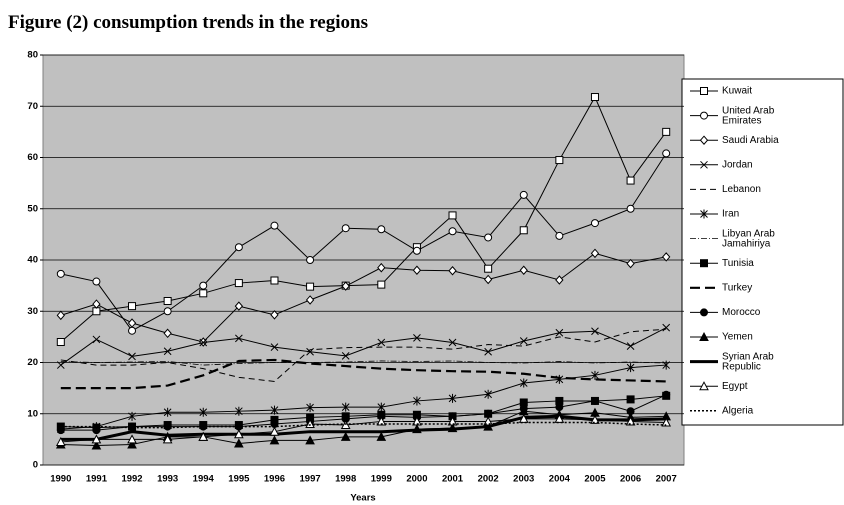  I want to click on legend-label: Egypt, so click(735, 386).